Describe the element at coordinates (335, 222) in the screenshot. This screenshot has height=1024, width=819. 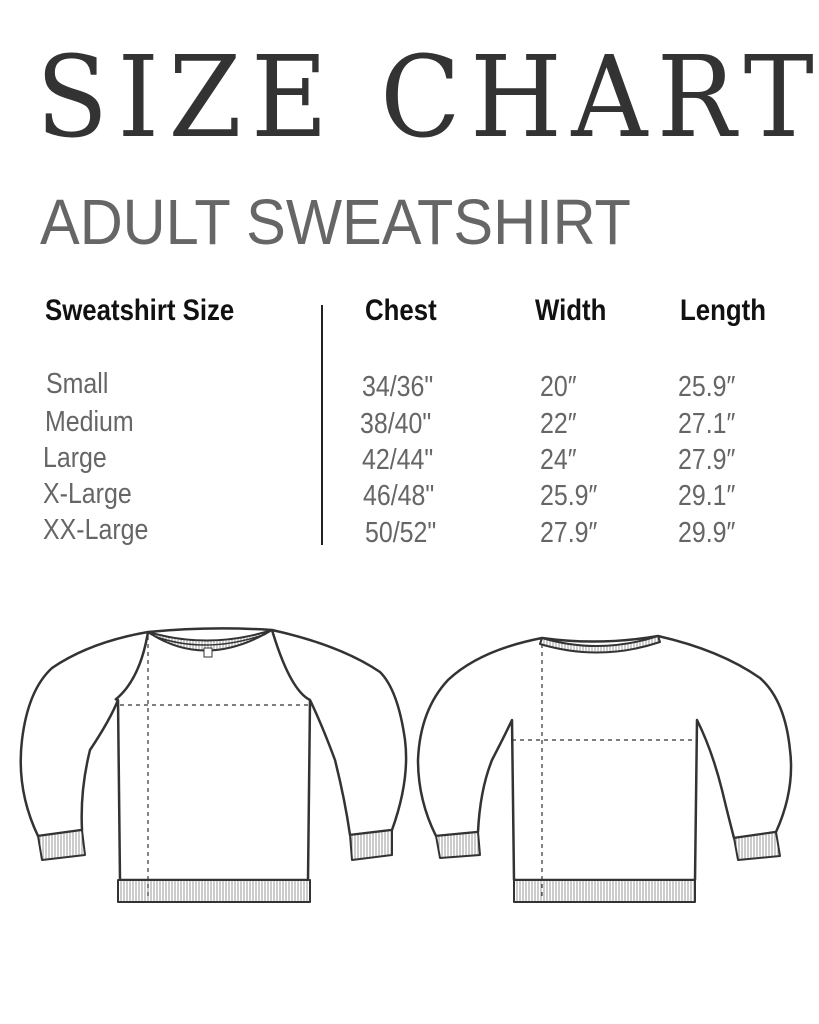
I see `page-subtitle: ADULT SWEATSHIRT` at that location.